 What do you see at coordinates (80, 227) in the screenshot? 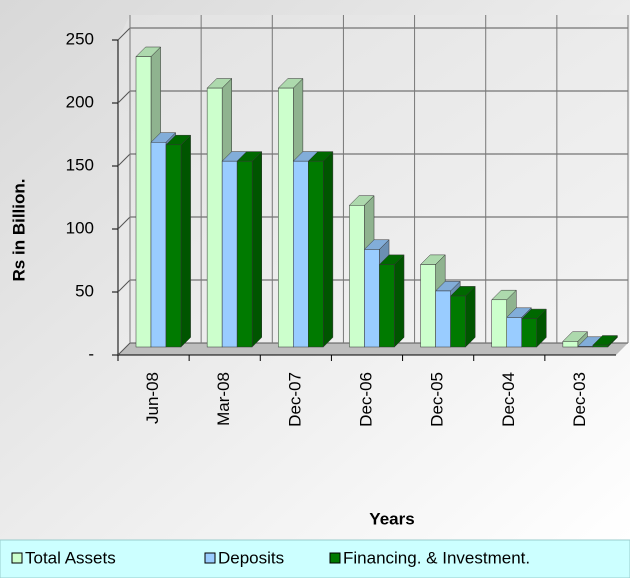
I see `y-tick-label: 100` at bounding box center [80, 227].